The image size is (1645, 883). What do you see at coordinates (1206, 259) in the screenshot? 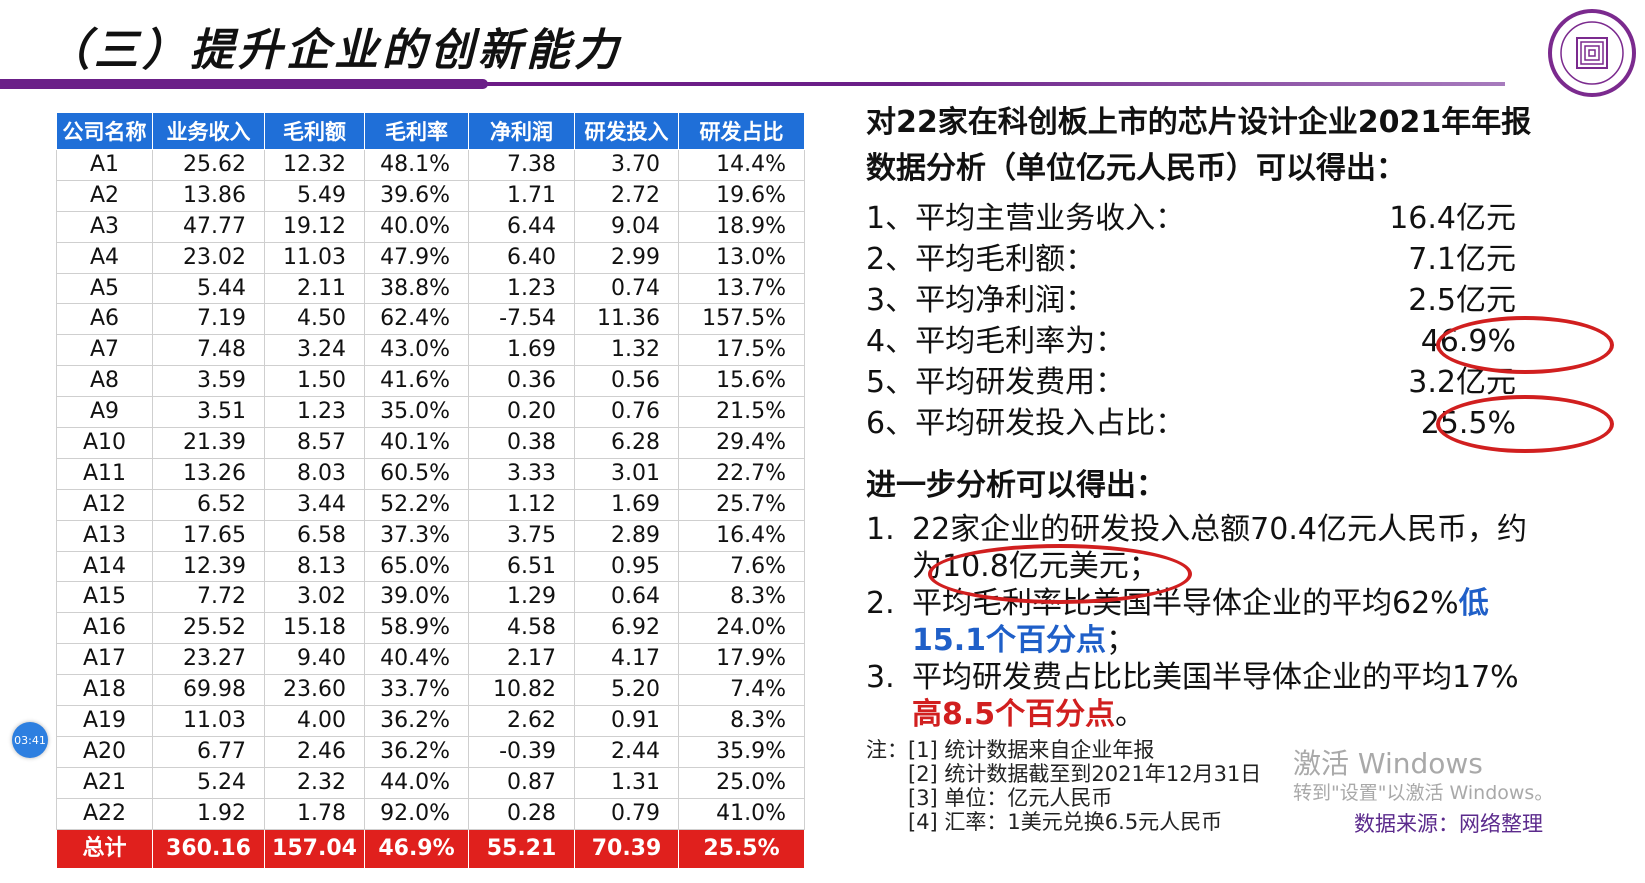
I see `stat-row: 2、平均毛利额： 7.1亿元` at bounding box center [1206, 259].